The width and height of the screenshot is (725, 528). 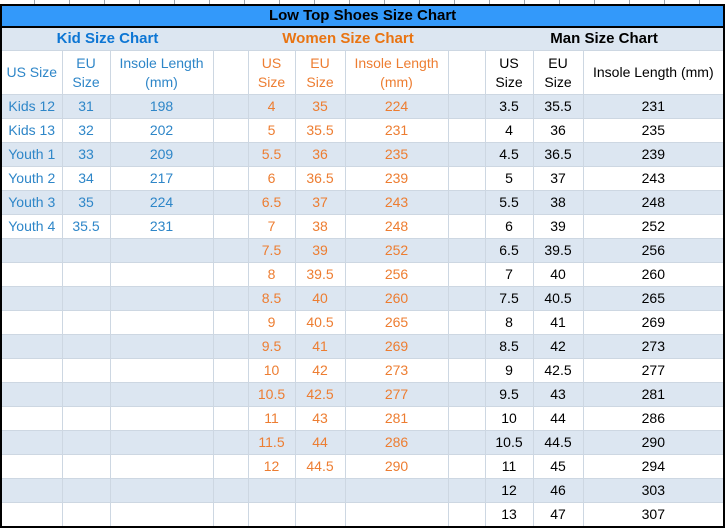 What do you see at coordinates (272, 250) in the screenshot?
I see `women-us-size-cell: 7.5` at bounding box center [272, 250].